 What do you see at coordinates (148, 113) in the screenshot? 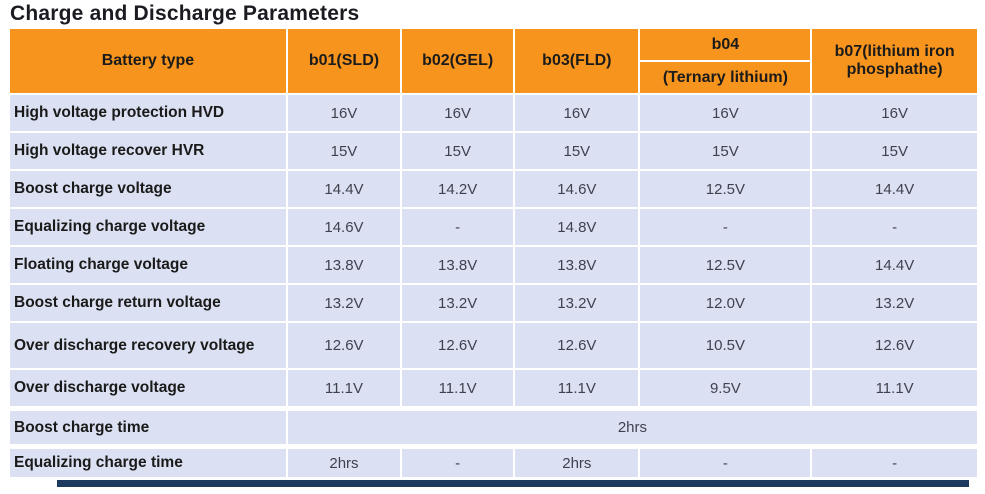
I see `row-label: High voltage protection HVD` at bounding box center [148, 113].